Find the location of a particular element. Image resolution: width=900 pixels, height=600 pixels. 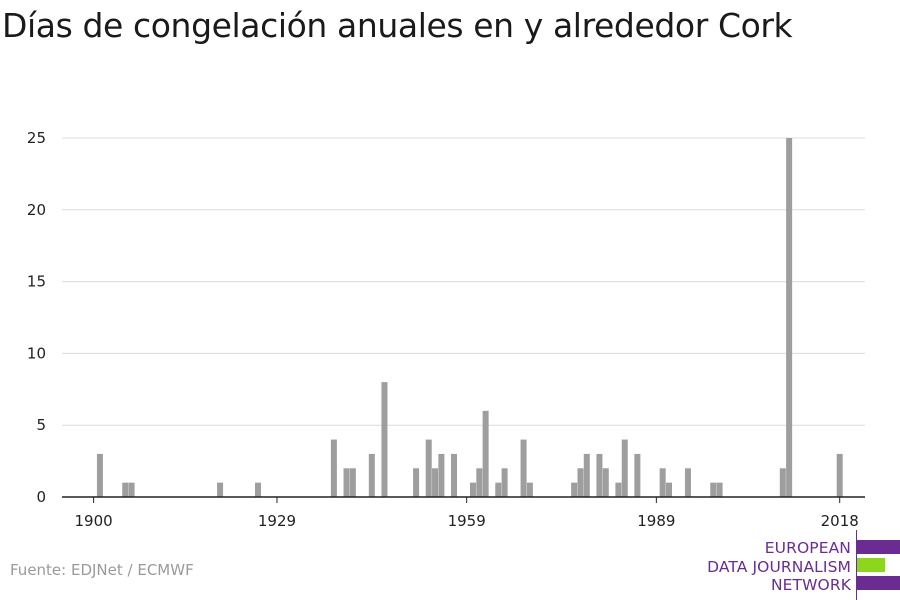

logo-line-network: NETWORK is located at coordinates (810, 585).